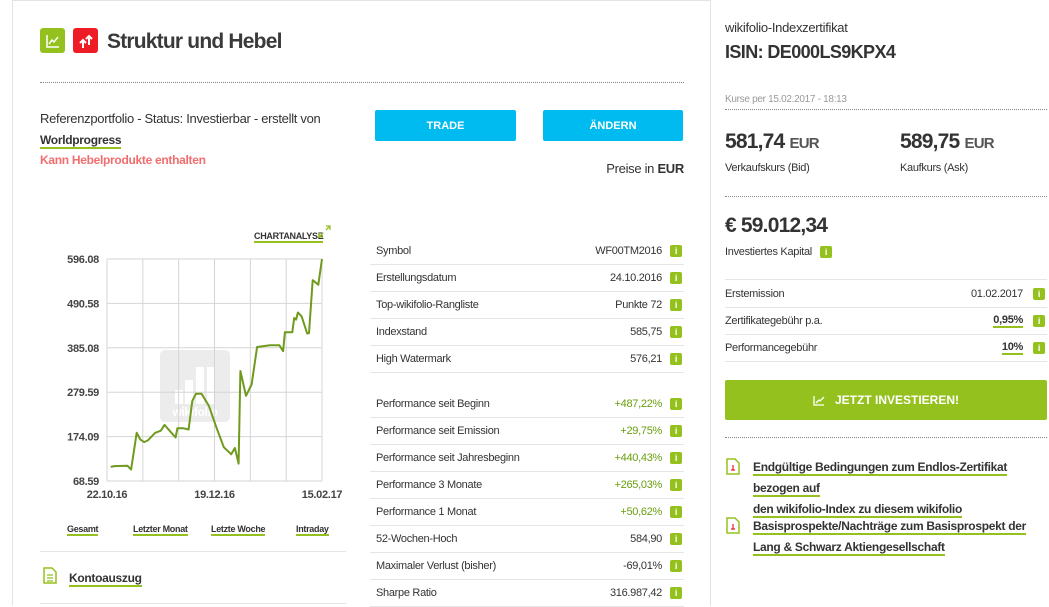 This screenshot has width=1049, height=607. I want to click on performance-value: -69,01%, so click(642, 566).